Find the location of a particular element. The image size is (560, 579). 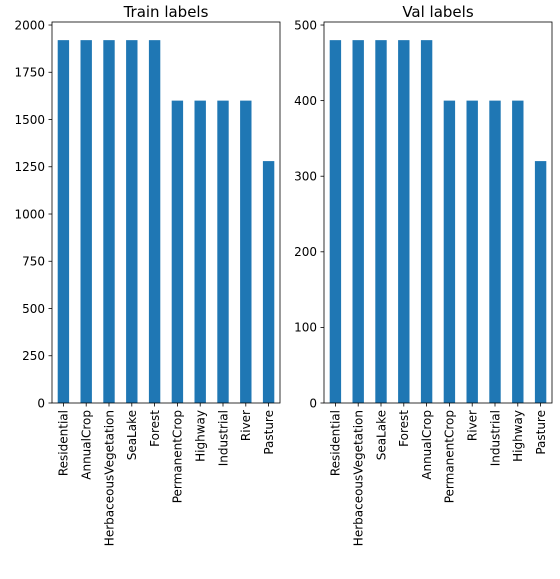

y-tick-label: 100 is located at coordinates (305, 328).